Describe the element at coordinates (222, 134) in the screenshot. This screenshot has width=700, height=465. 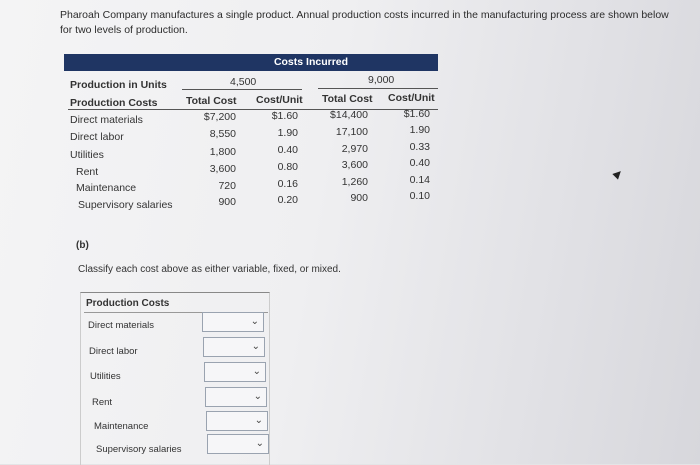
I see `cell-t1: 8,550` at that location.